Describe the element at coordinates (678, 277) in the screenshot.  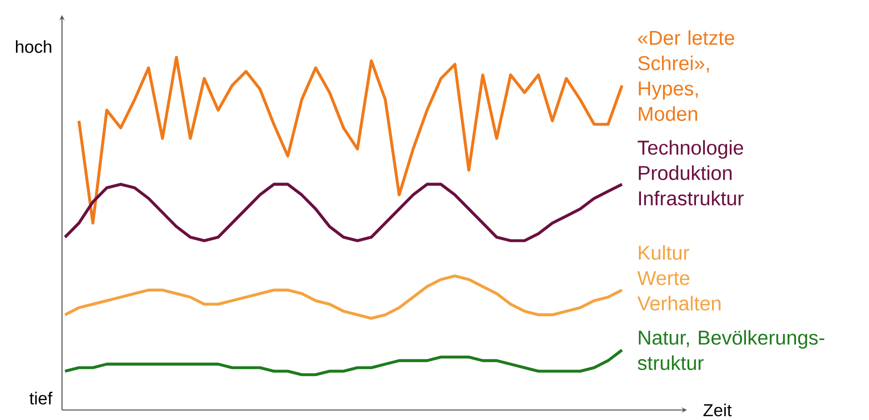
I see `series-label: Kultur Werte Verhalten` at that location.